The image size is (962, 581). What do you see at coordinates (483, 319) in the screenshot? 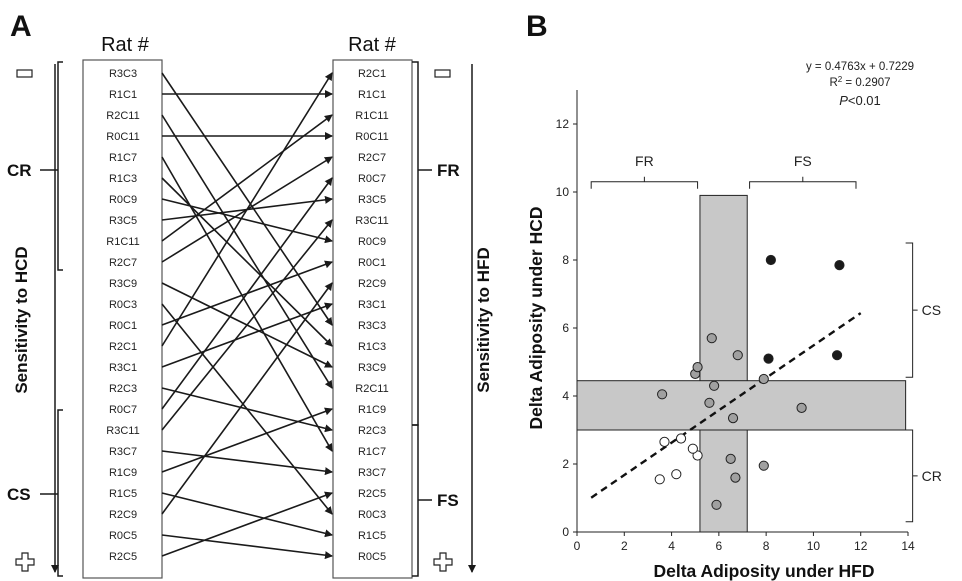
I see `right-axis-label: Sensitivity to HFD` at bounding box center [483, 319].